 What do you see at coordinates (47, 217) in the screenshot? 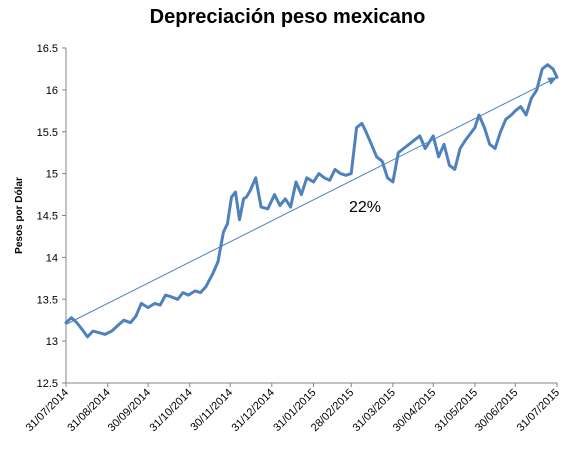
I see `y-tick-label: 14.5` at bounding box center [47, 217].